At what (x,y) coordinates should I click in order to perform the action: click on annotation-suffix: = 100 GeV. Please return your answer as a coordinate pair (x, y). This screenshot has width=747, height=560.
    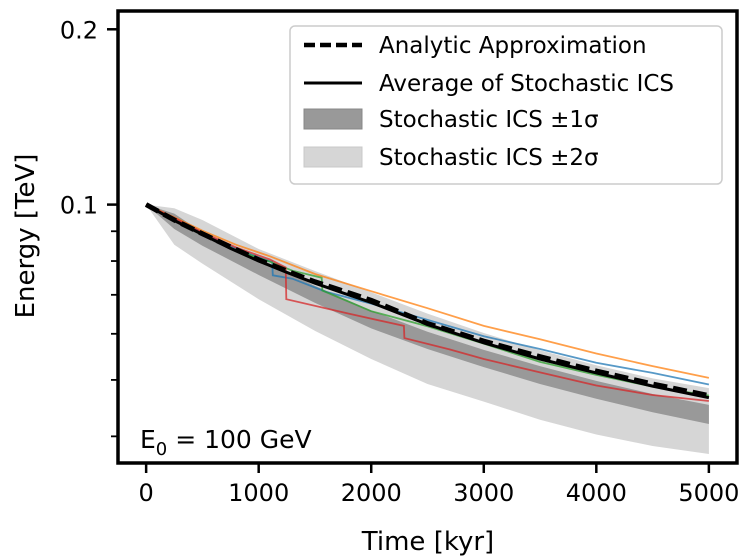
    Looking at the image, I should click on (239, 439).